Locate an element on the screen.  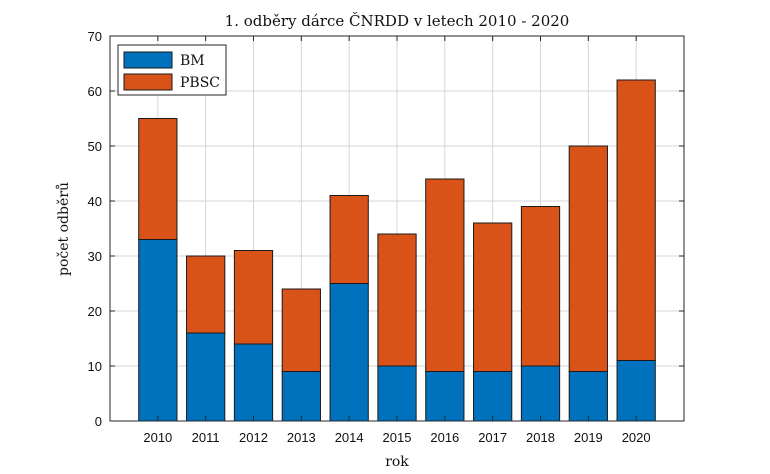
y-tick-label: 40 is located at coordinates (95, 201).